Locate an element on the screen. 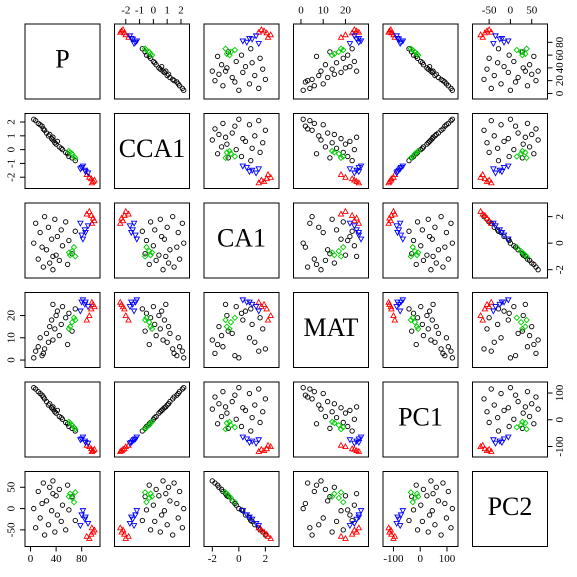  variable-label: P is located at coordinates (62, 58).